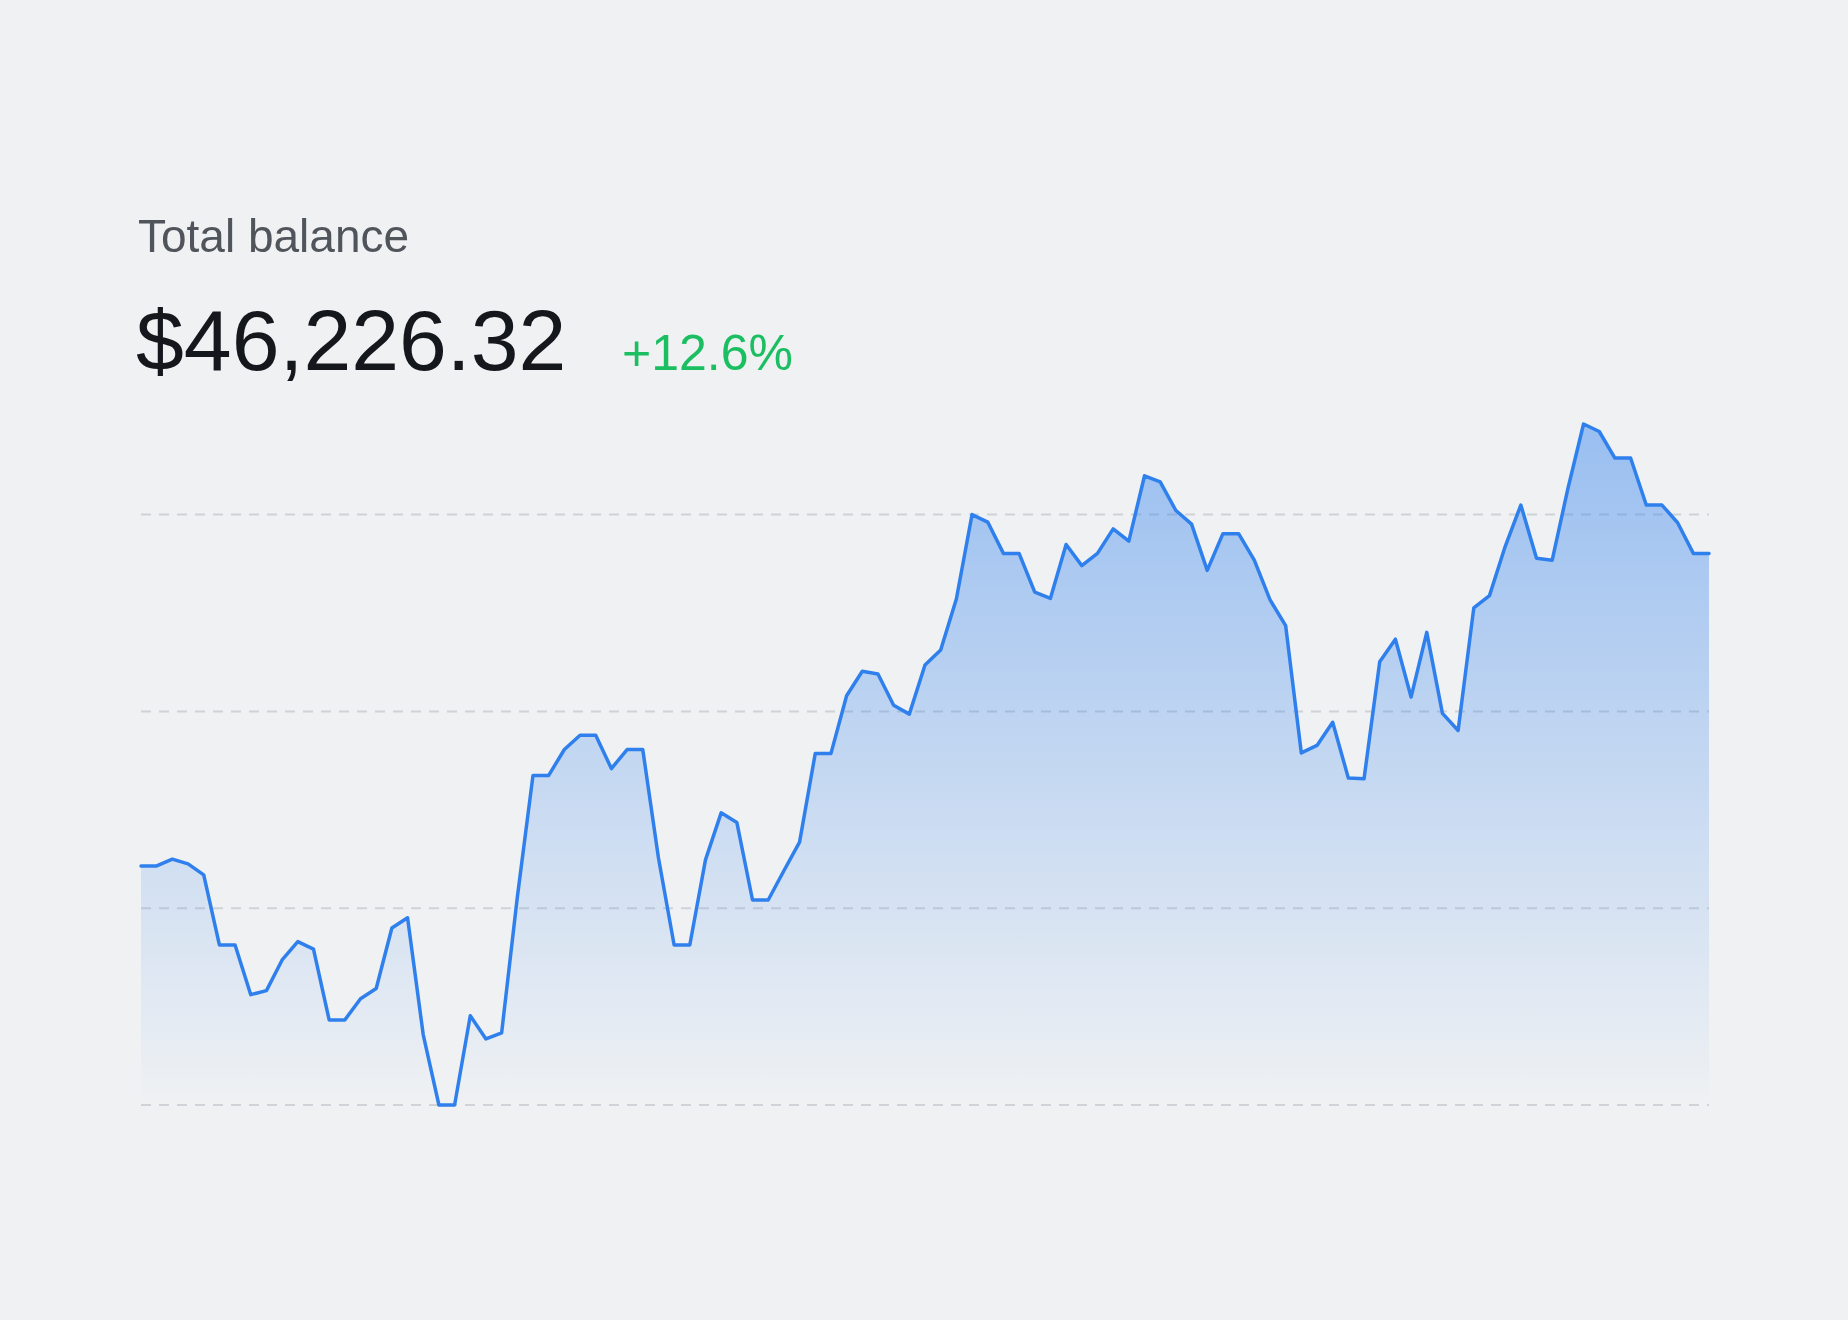 This screenshot has height=1320, width=1848. What do you see at coordinates (707, 353) in the screenshot?
I see `text: +12.6%` at bounding box center [707, 353].